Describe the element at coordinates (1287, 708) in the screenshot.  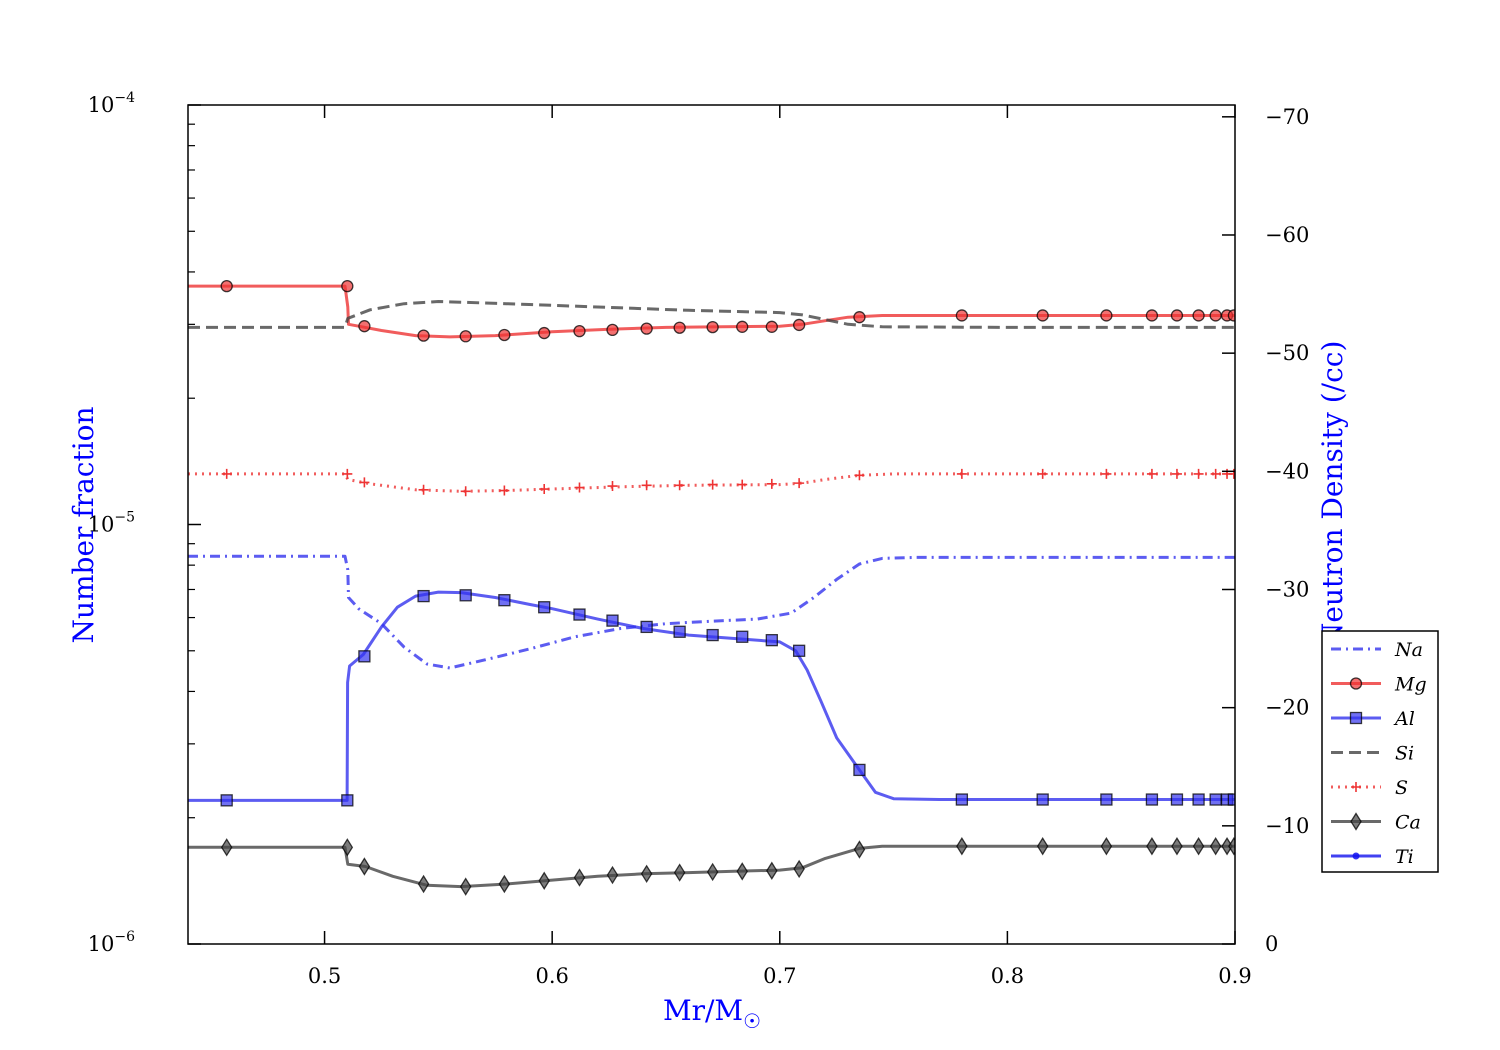
I see `y2-tick-label: −20` at that location.